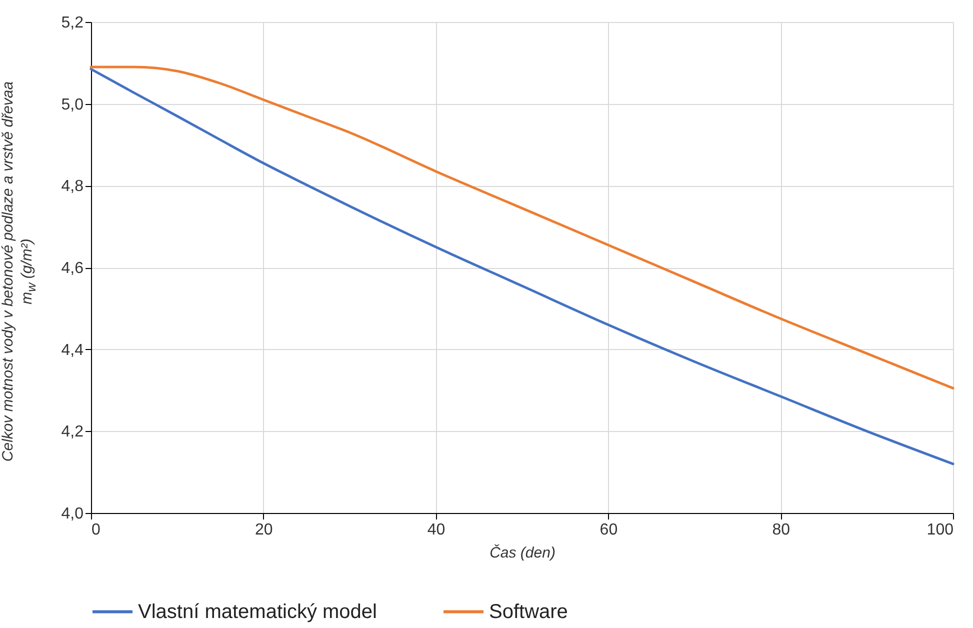 This screenshot has height=628, width=973. I want to click on y-tick-label: 4,8, so click(72, 187).